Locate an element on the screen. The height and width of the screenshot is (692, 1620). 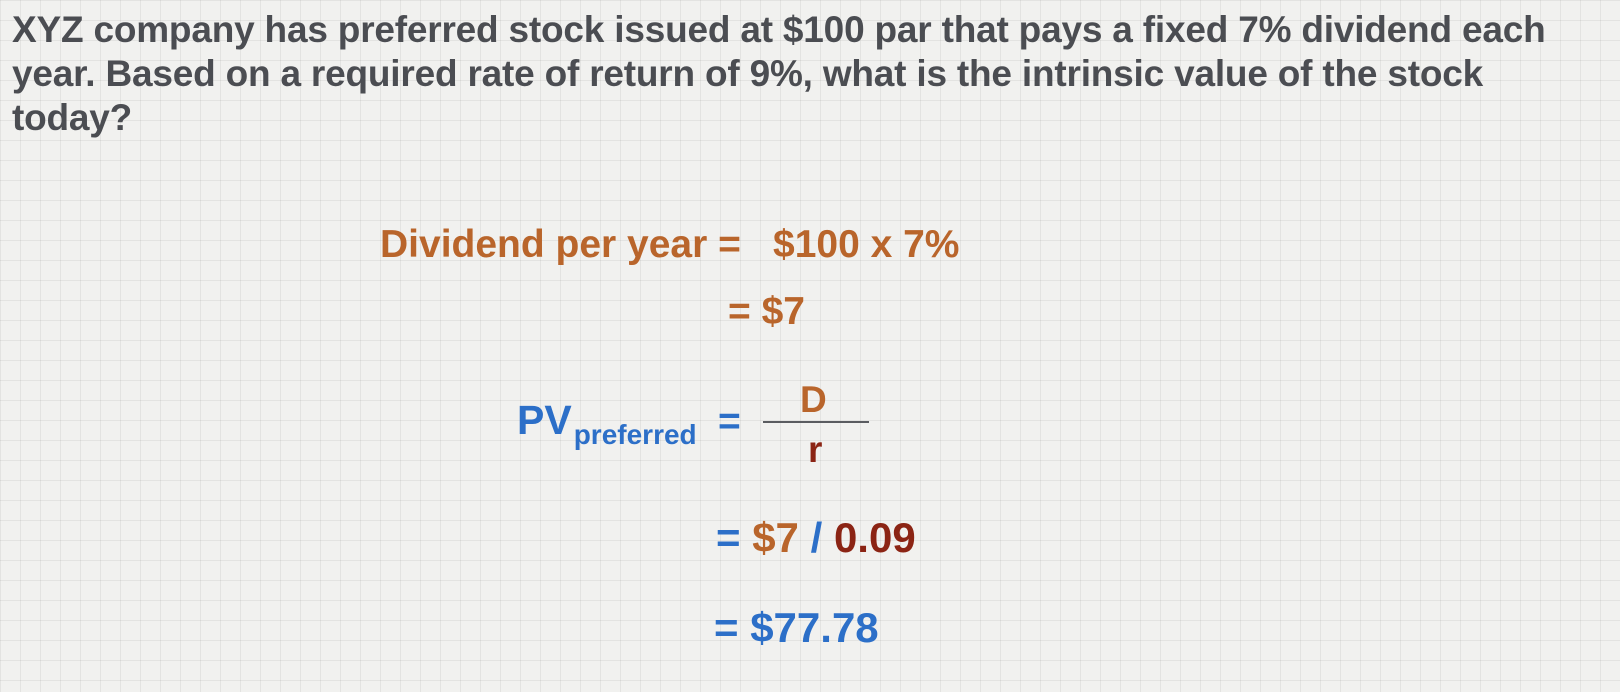
substitution-rate: 0.09 is located at coordinates (874, 537).